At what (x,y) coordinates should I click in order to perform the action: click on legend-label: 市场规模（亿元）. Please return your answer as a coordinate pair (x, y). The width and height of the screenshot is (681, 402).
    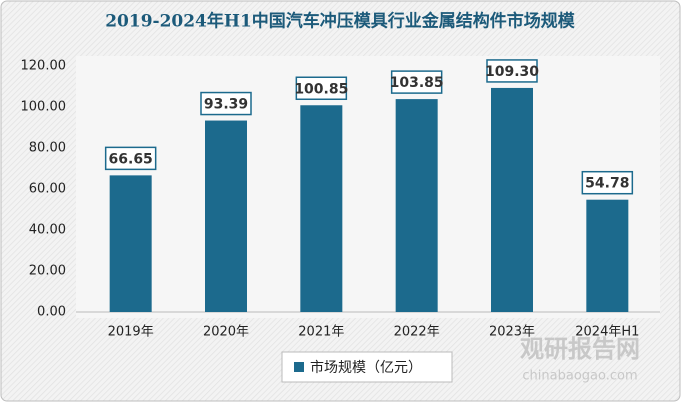
    Looking at the image, I should click on (366, 367).